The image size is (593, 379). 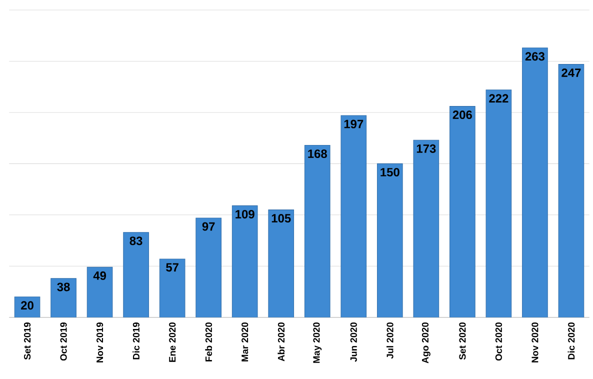 What do you see at coordinates (172, 267) in the screenshot?
I see `data-label: 57` at bounding box center [172, 267].